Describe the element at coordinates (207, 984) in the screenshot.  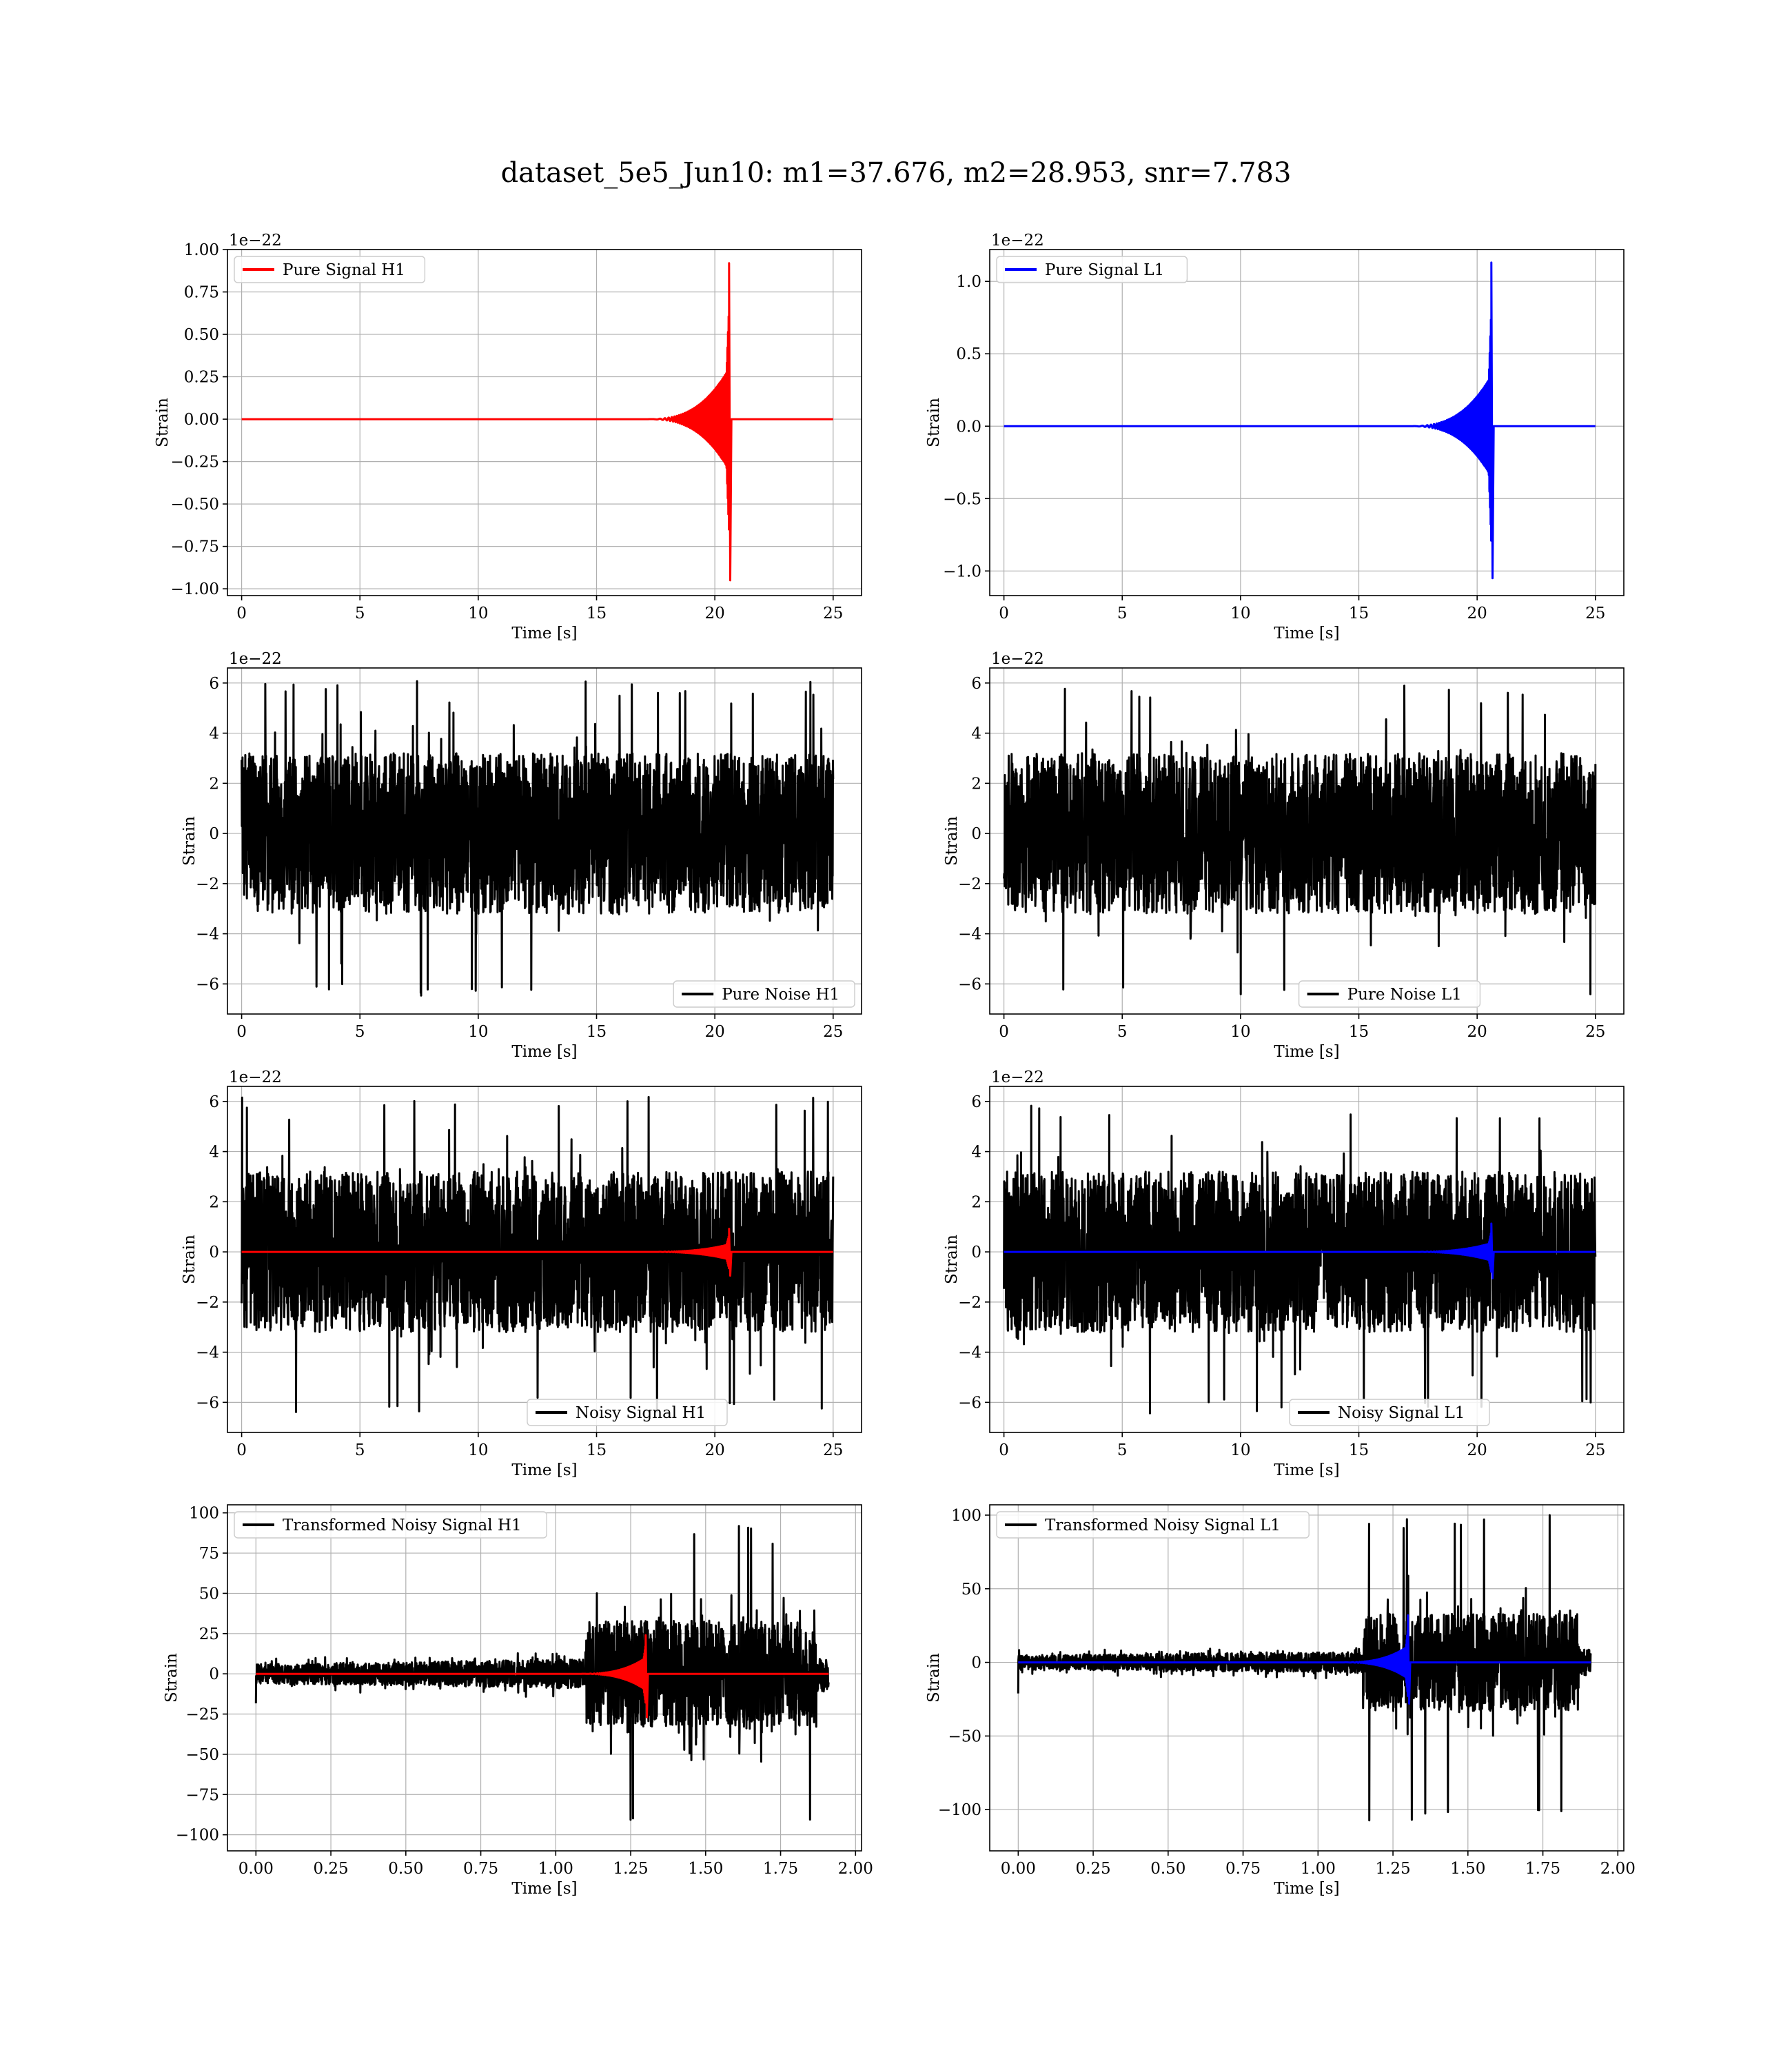
I see `y-tick-label: −6` at that location.